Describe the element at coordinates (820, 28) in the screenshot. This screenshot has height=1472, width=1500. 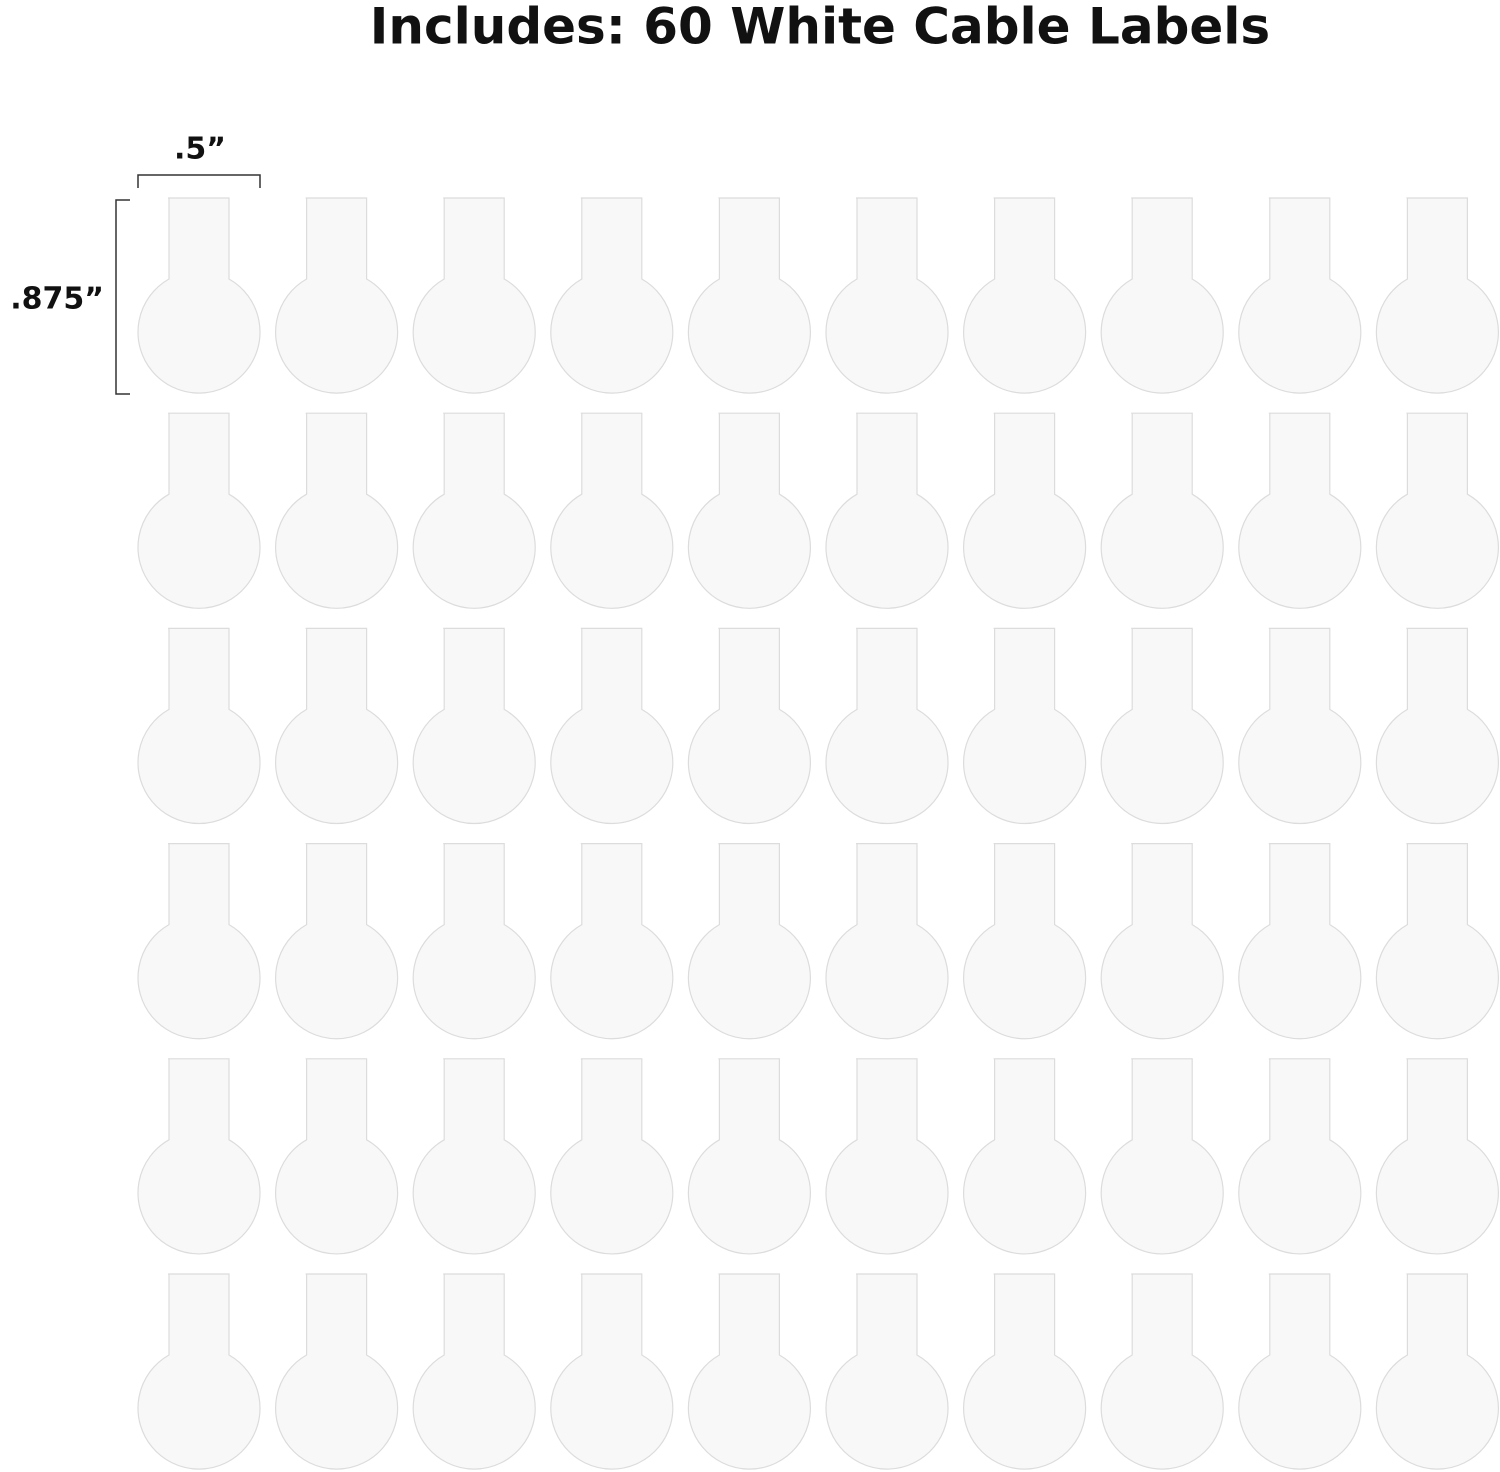
I see `title: Includes: 60 White Cable Labels` at that location.